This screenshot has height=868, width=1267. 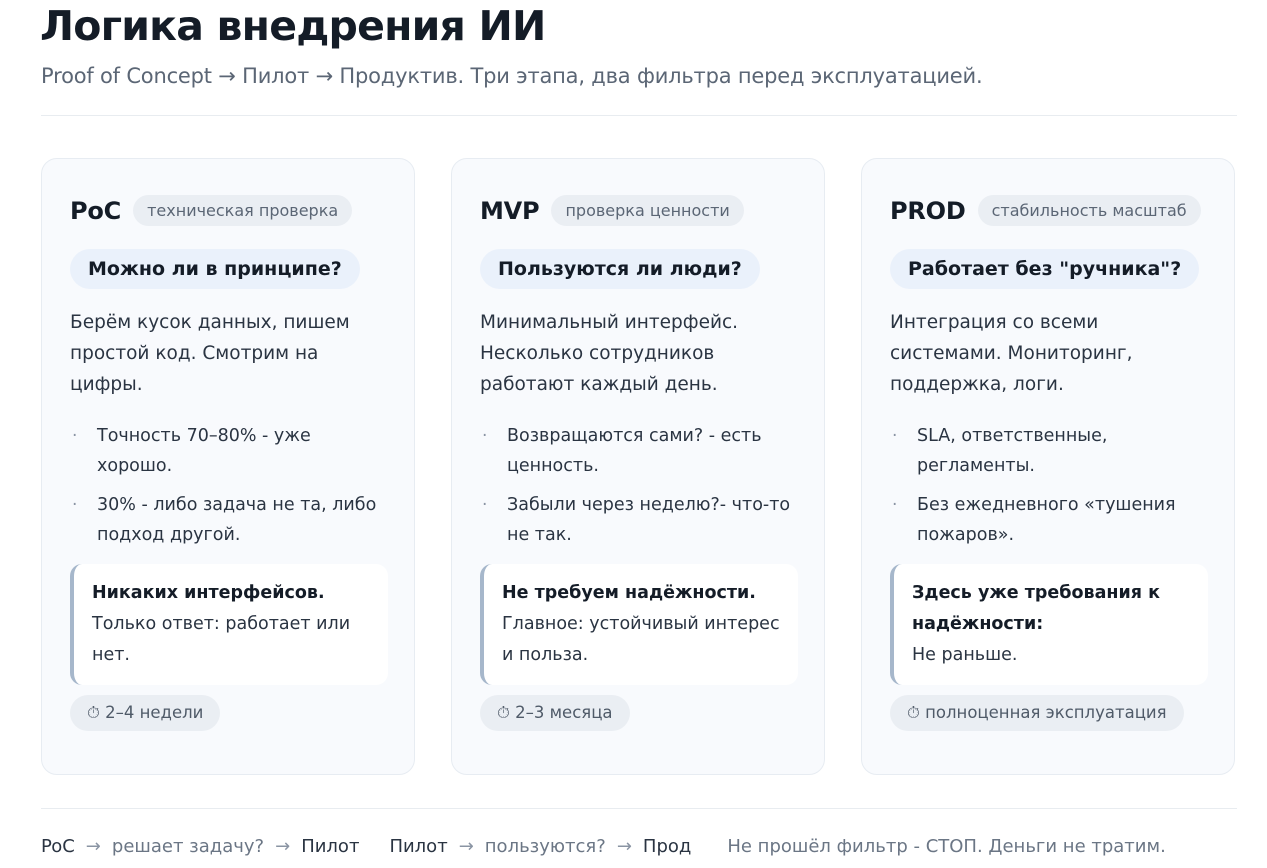 What do you see at coordinates (639, 115) in the screenshot?
I see `header-divider` at bounding box center [639, 115].